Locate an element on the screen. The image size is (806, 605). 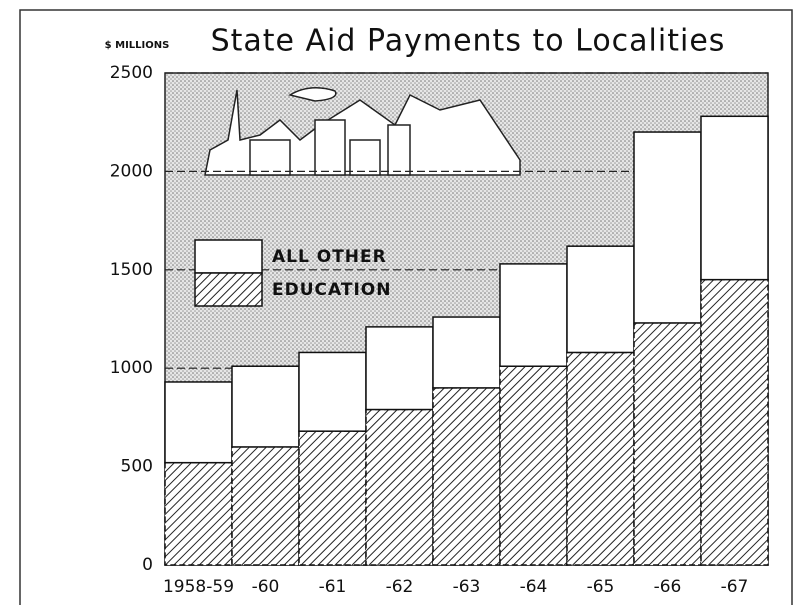
y-tick-label: 0 is located at coordinates (147, 565).